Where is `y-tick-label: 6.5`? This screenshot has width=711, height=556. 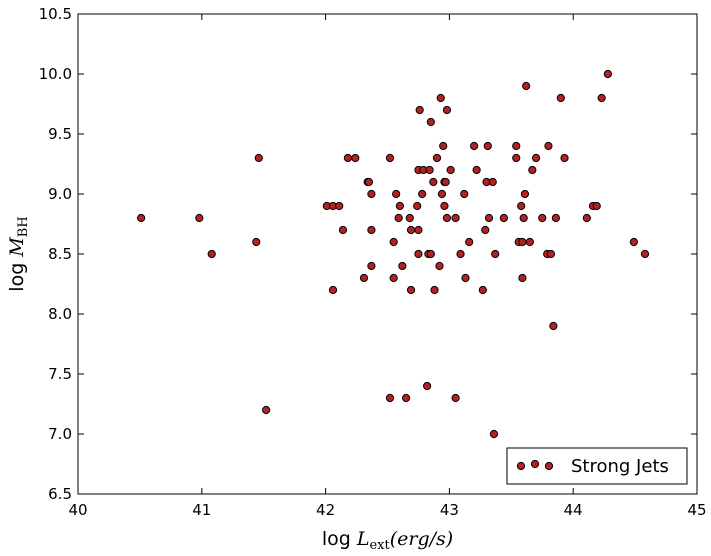 y-tick-label: 6.5 is located at coordinates (60, 494).